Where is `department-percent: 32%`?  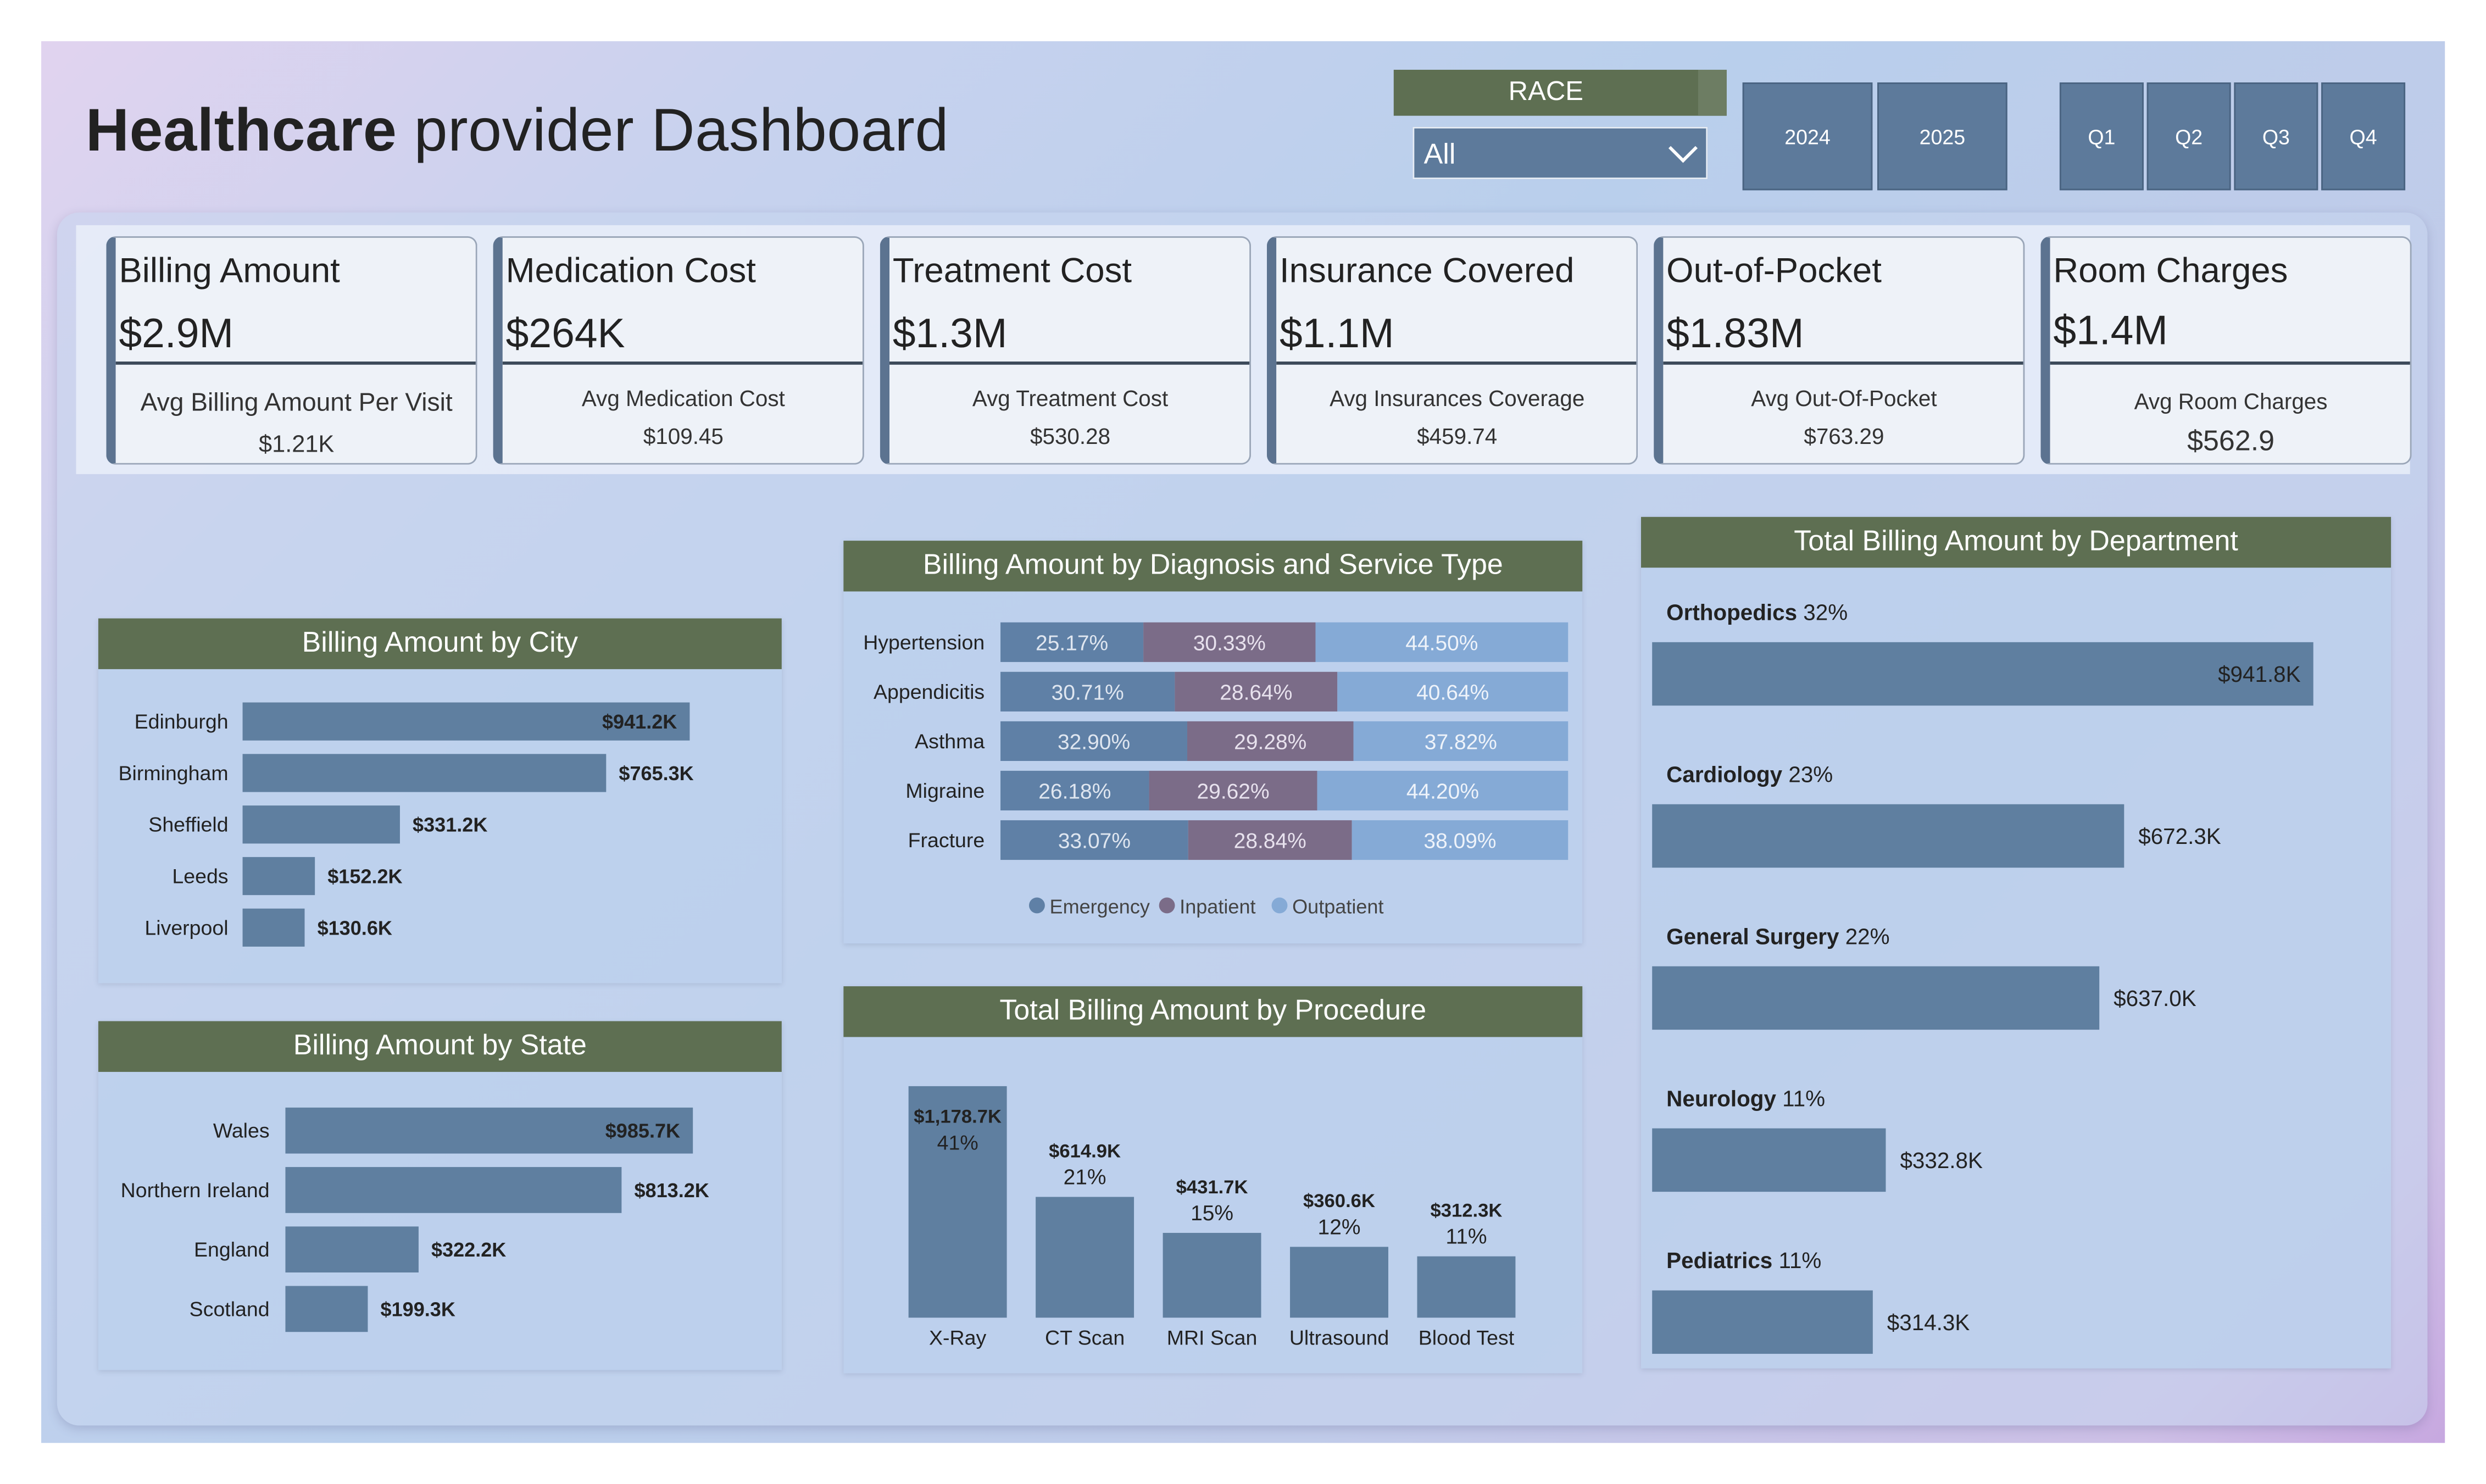 department-percent: 32% is located at coordinates (1822, 612).